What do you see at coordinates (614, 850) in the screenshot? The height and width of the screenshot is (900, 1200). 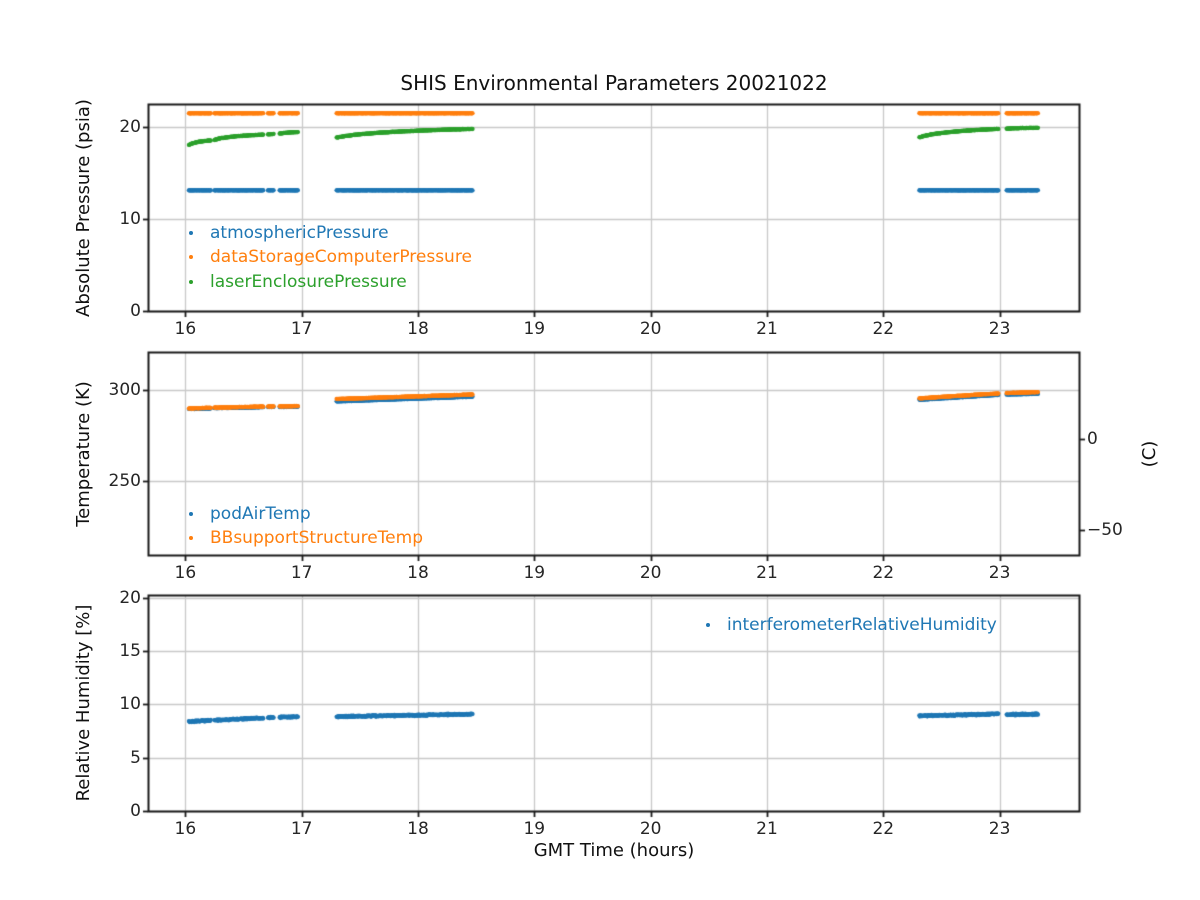 I see `x-axis-label: GMT Time (hours)` at bounding box center [614, 850].